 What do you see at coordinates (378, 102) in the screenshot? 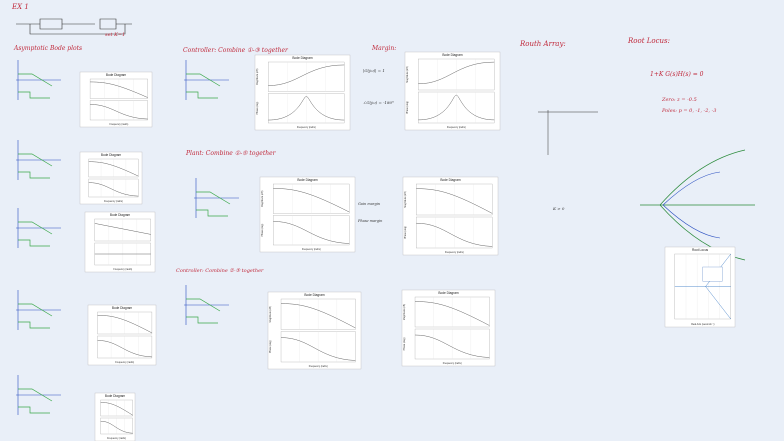
I see `note: ∠G(jω) = -180°` at bounding box center [378, 102].